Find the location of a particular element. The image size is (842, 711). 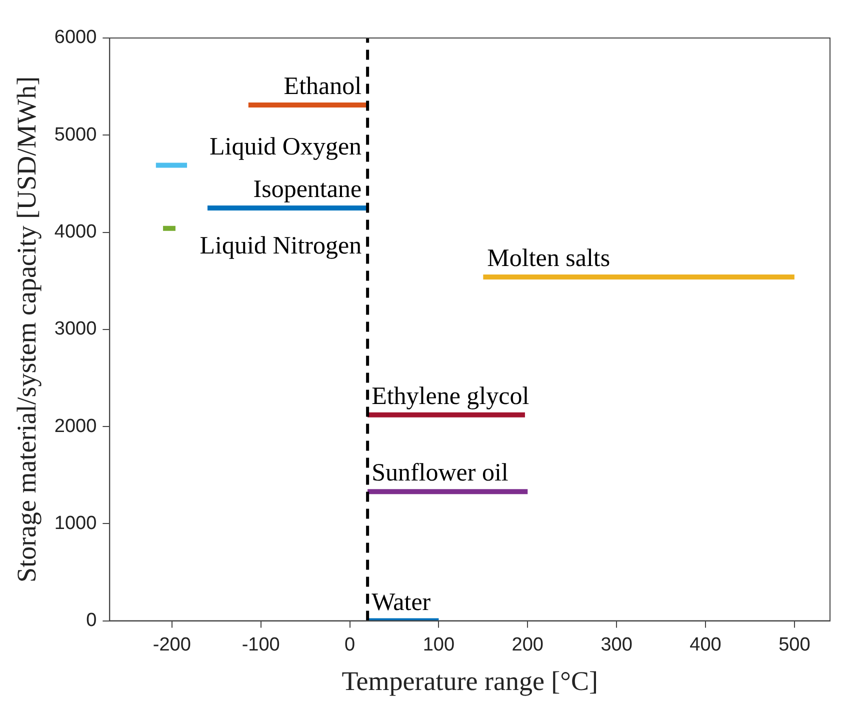

y-tick-label: 0 is located at coordinates (91, 621).